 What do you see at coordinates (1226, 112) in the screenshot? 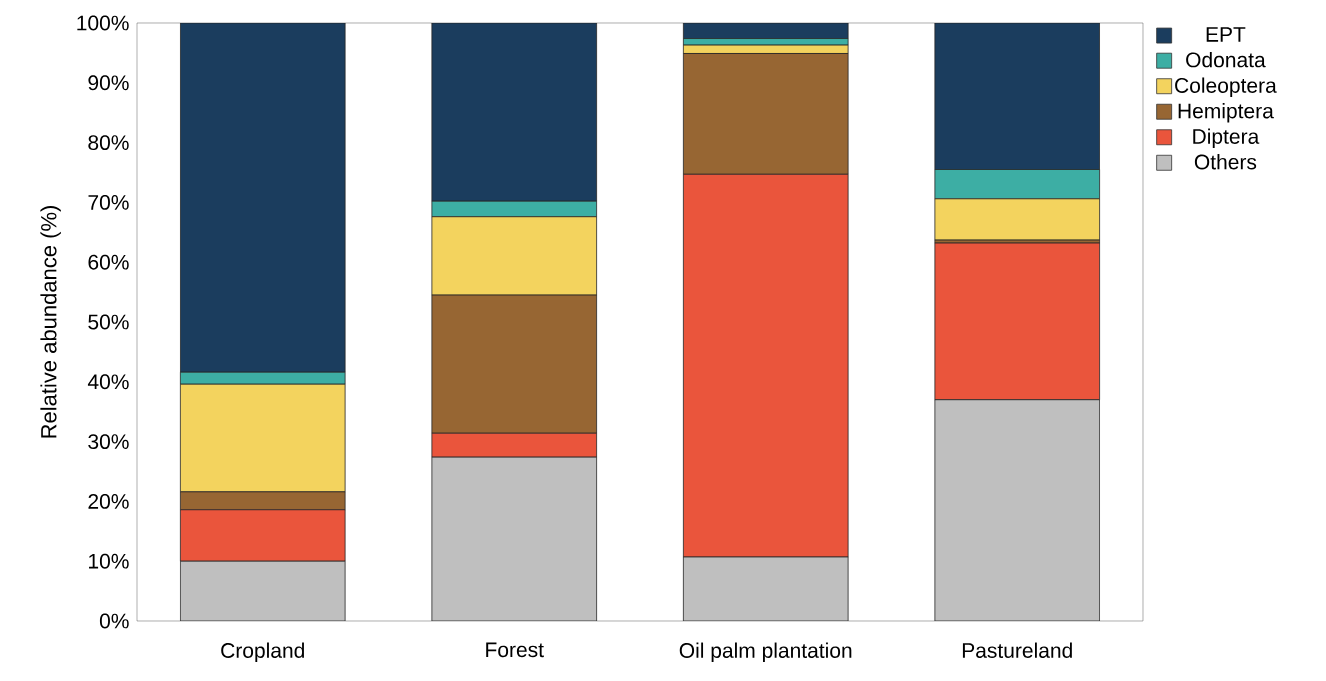
I see `legend-label: Hemiptera` at bounding box center [1226, 112].